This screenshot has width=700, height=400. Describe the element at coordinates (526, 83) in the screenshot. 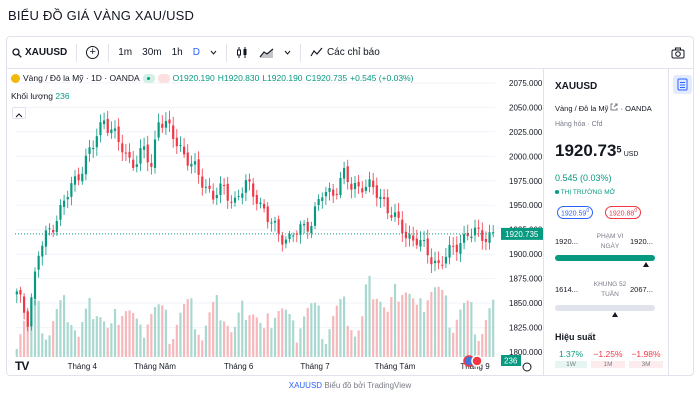

I see `y-tick-label: 2075.000` at that location.